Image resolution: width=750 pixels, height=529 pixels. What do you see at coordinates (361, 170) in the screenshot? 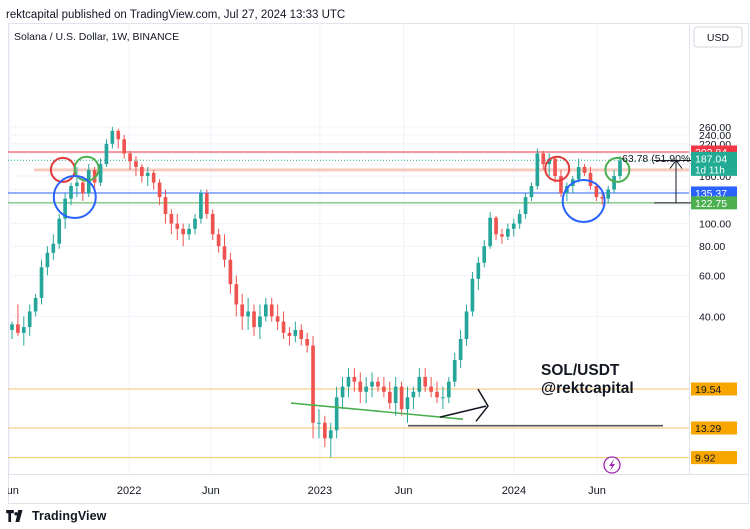
I see `resistance-zone` at bounding box center [361, 170].